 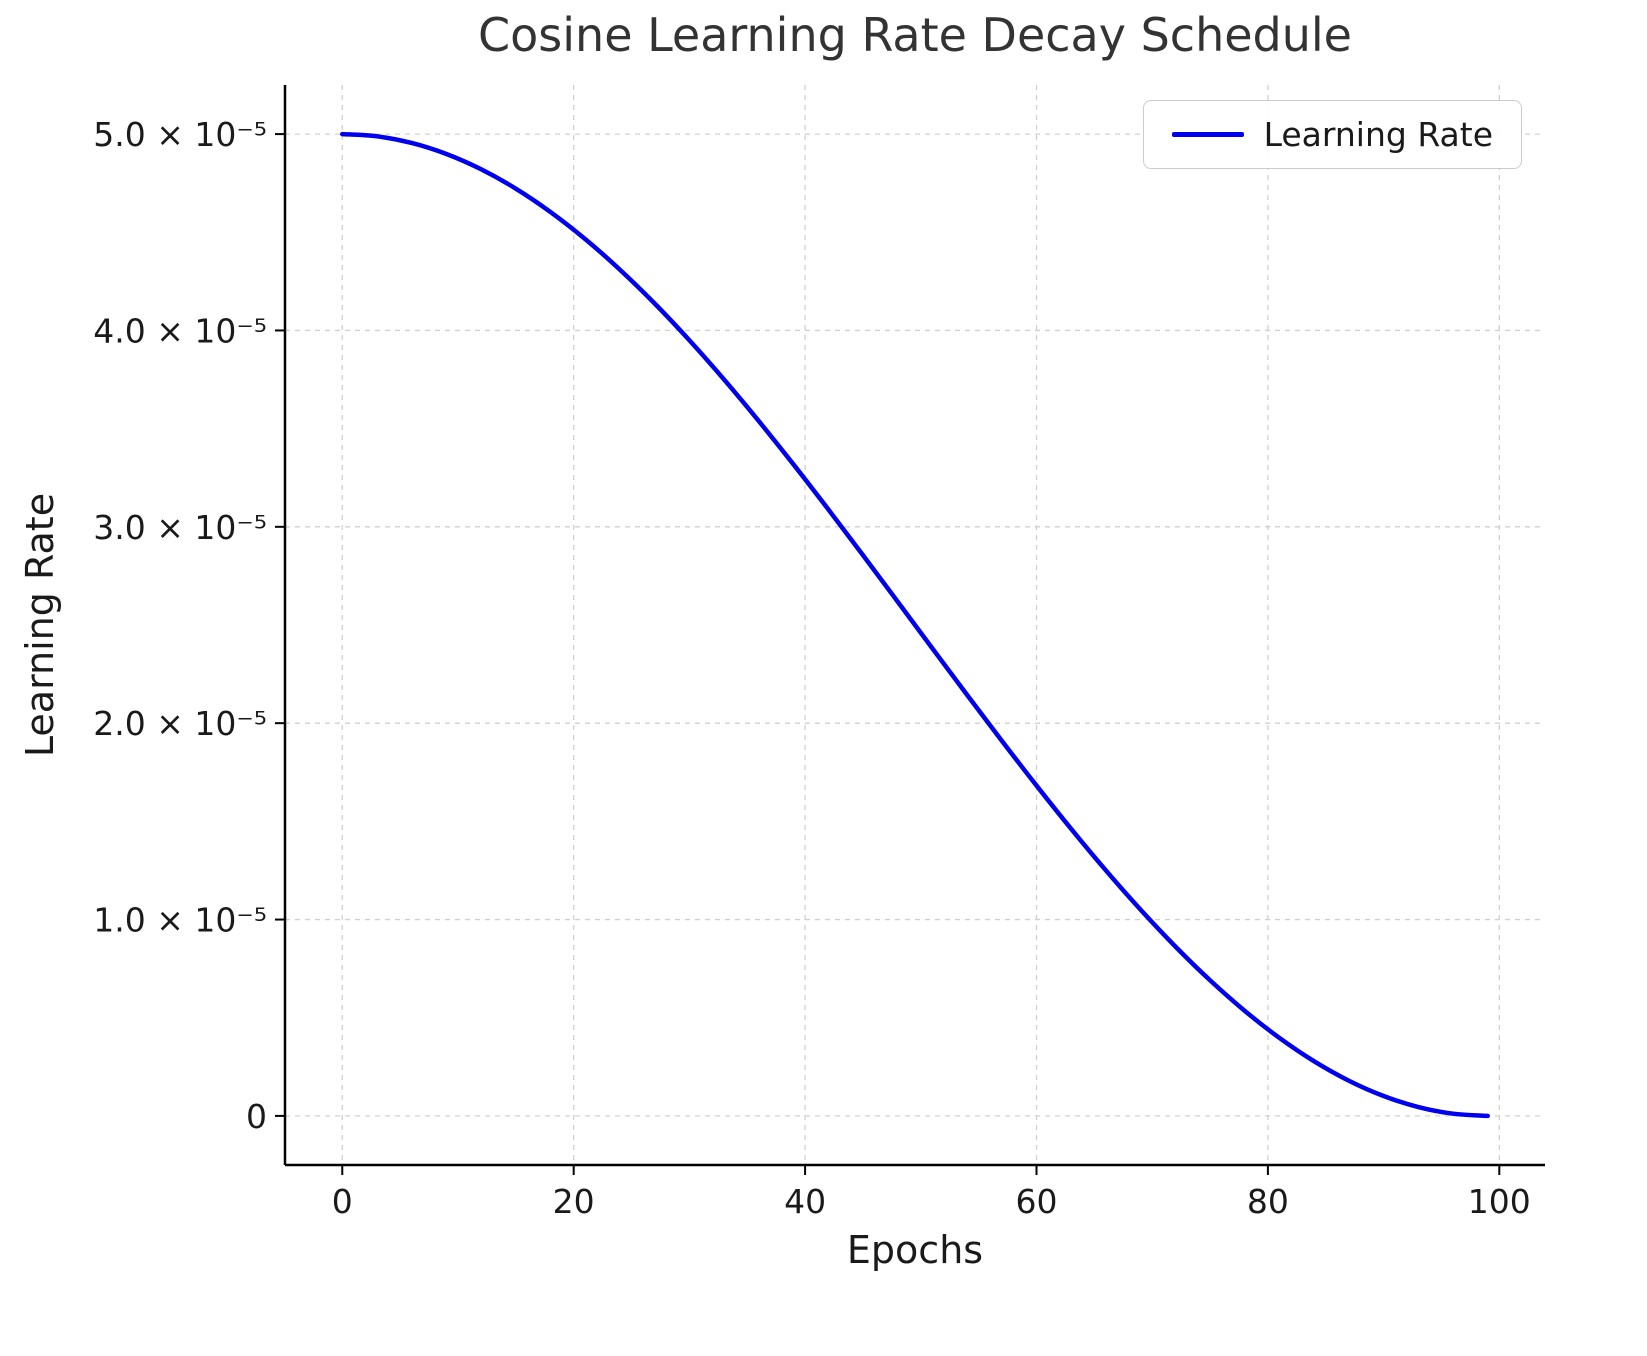 What do you see at coordinates (1378, 134) in the screenshot?
I see `legend-label: Learning Rate` at bounding box center [1378, 134].